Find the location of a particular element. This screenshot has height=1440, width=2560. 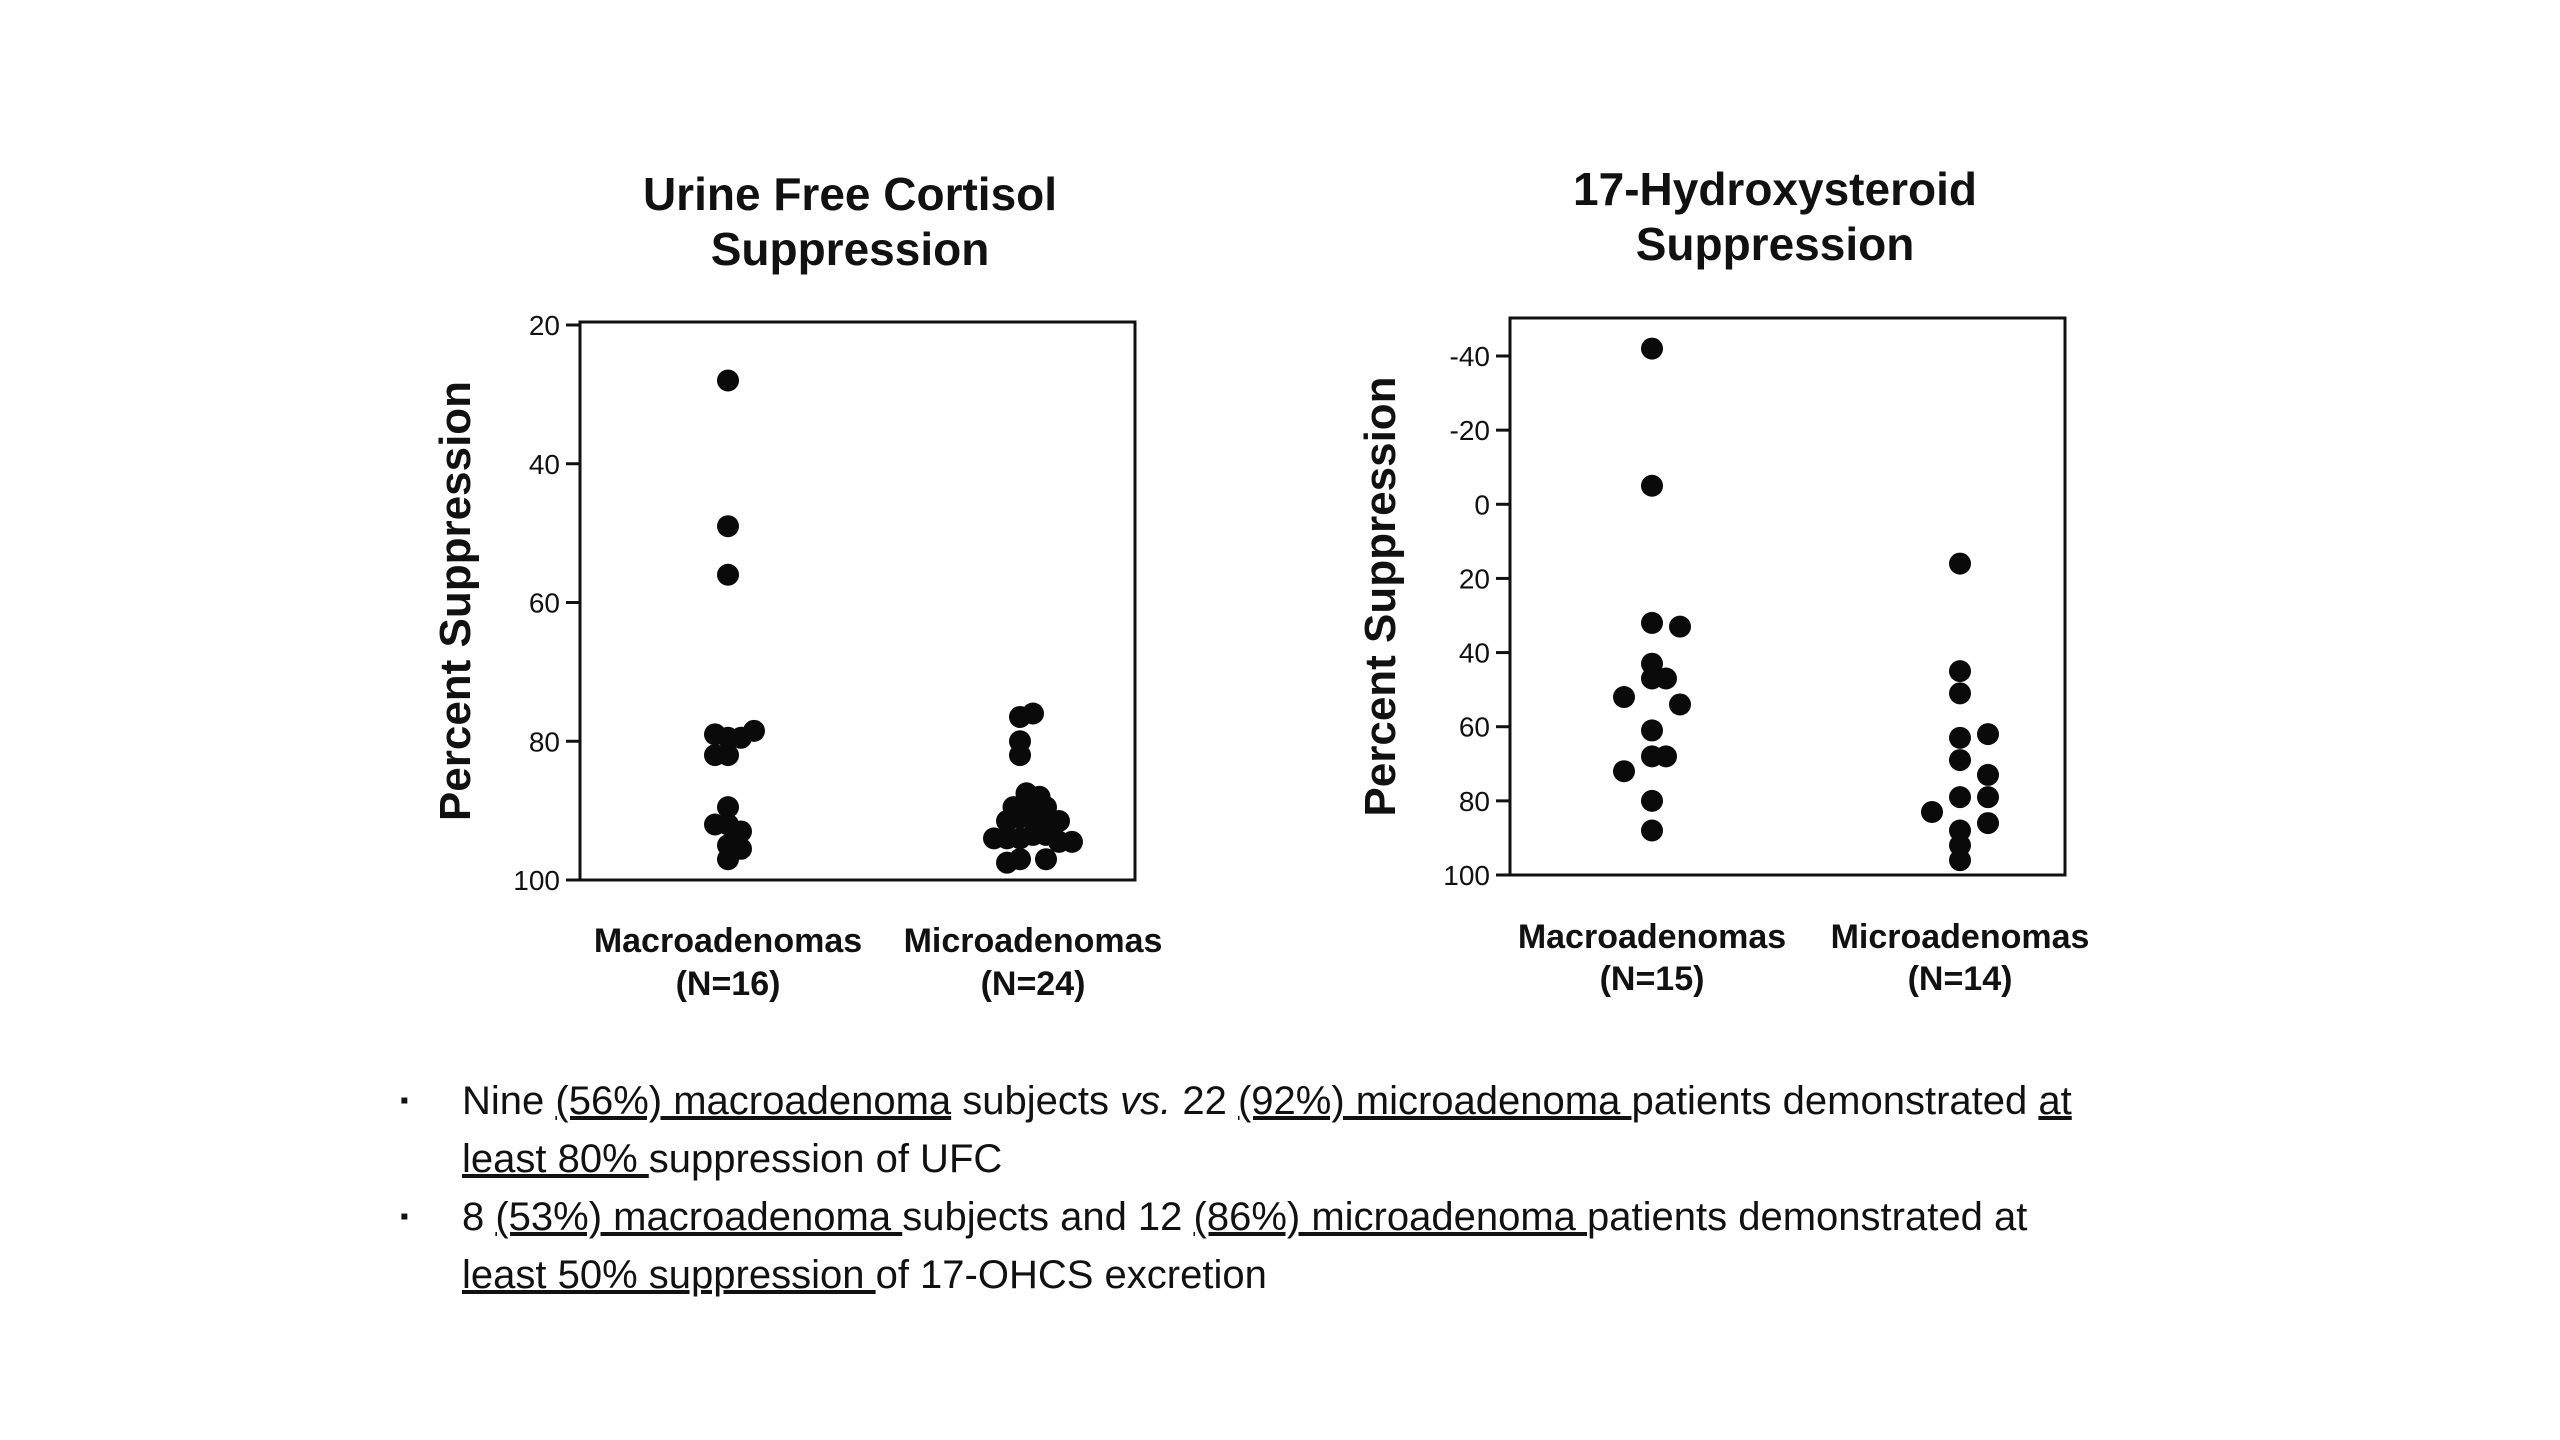

bullet-text-part: subjects is located at coordinates (1036, 1101).